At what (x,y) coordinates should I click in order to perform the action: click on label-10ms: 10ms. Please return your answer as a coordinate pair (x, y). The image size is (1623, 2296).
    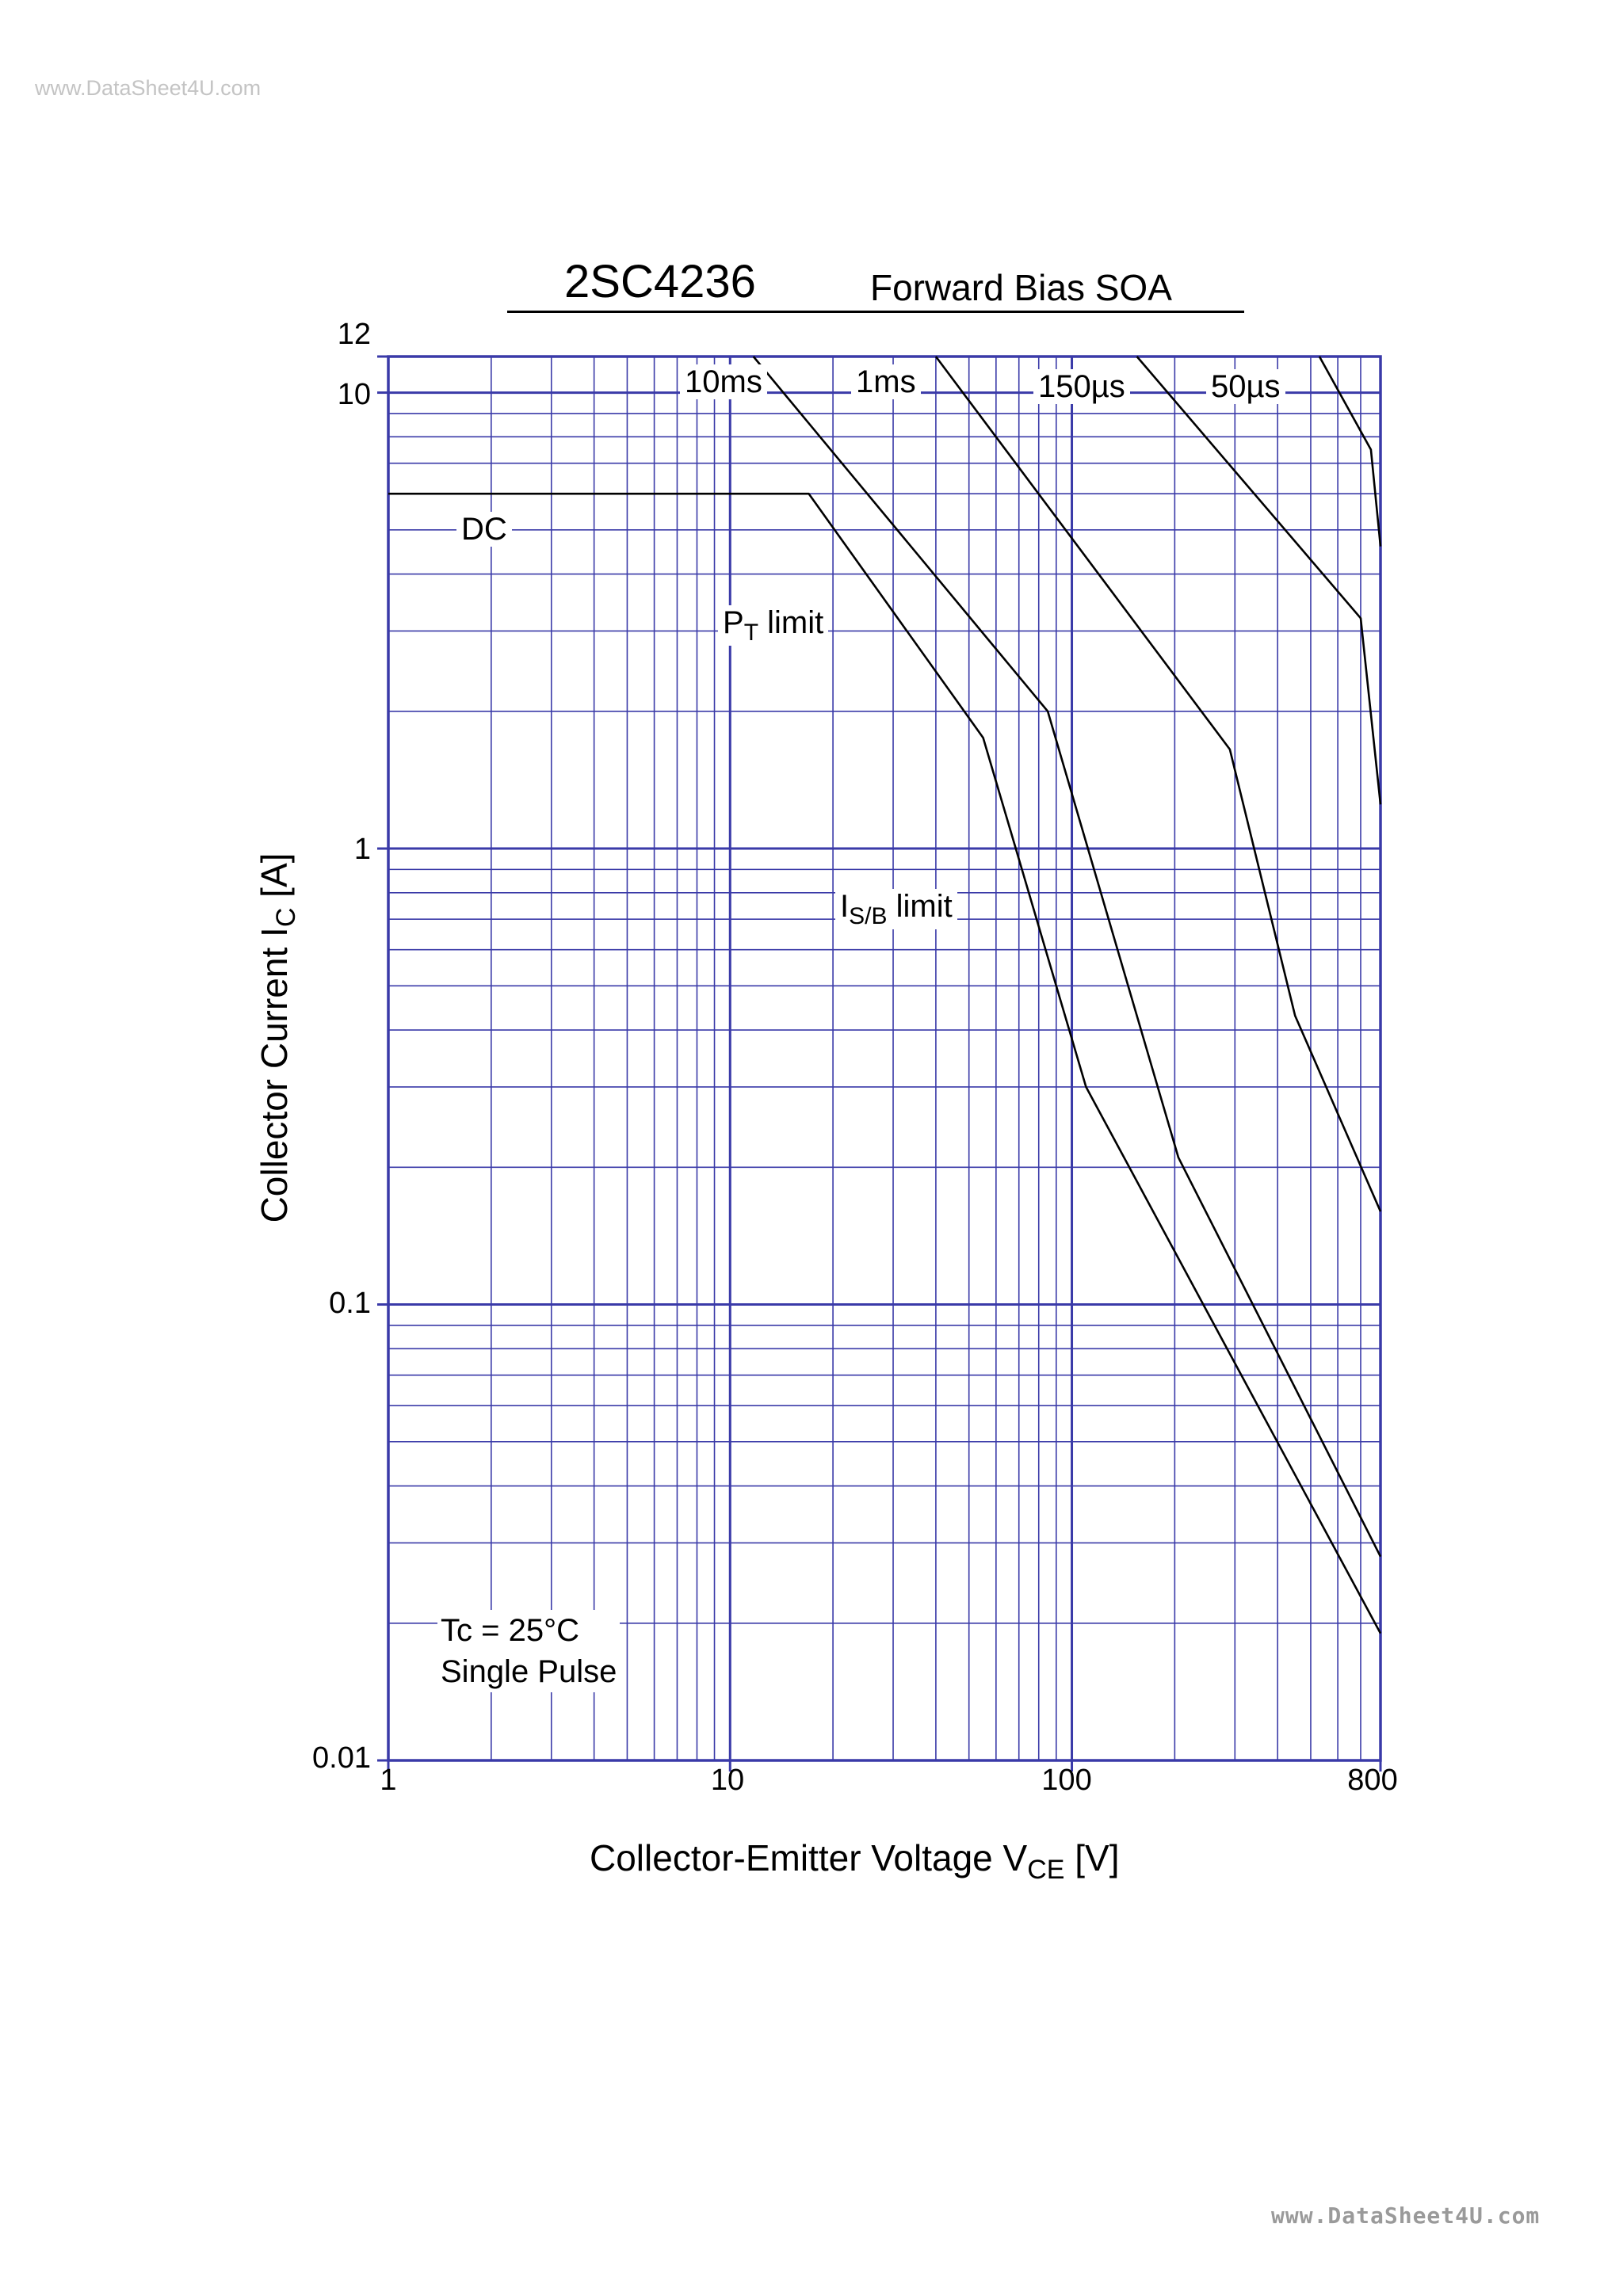
    Looking at the image, I should click on (723, 381).